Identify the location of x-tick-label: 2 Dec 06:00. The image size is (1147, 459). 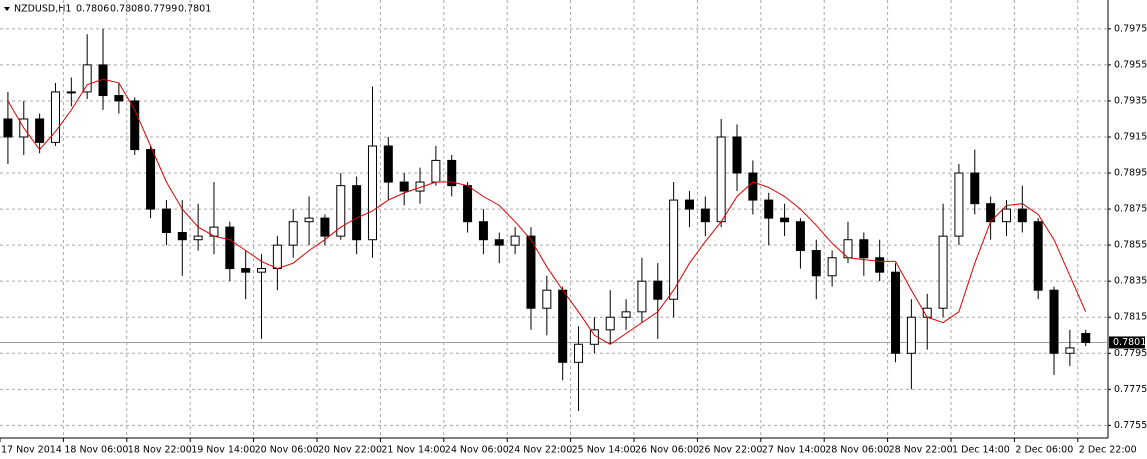
(1044, 450).